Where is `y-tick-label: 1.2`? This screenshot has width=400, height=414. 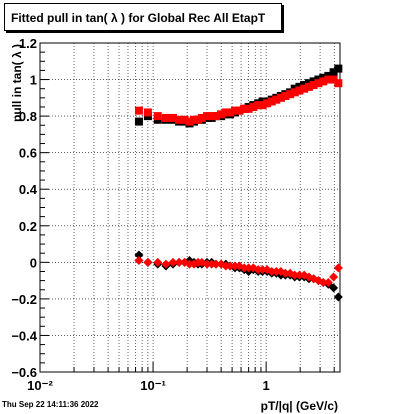 y-tick-label: 1.2 is located at coordinates (28, 43).